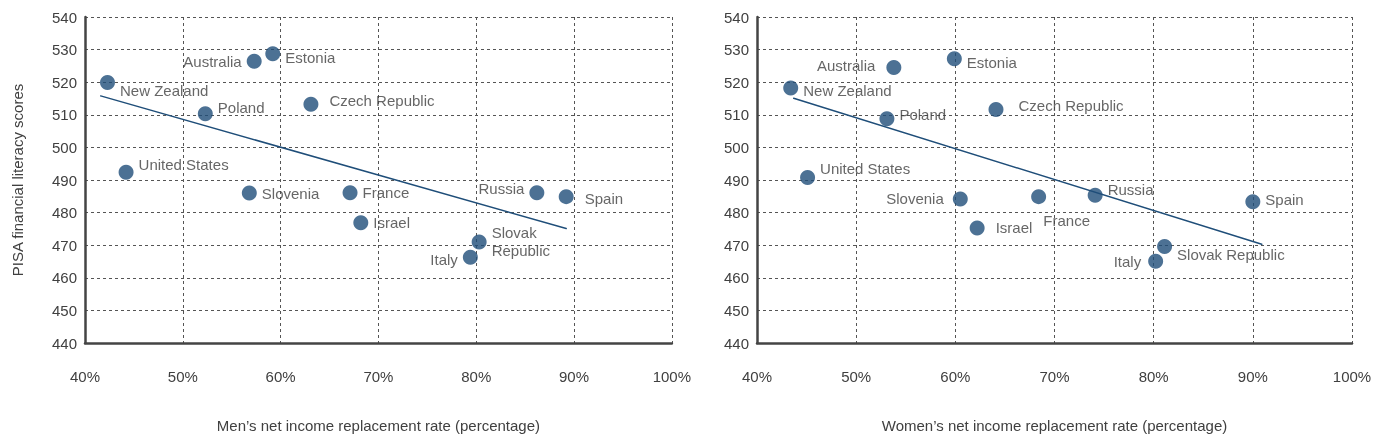 This screenshot has width=1388, height=438. Describe the element at coordinates (378, 425) in the screenshot. I see `x-axis-title: Men’s net income replacement rate (percentage)` at that location.